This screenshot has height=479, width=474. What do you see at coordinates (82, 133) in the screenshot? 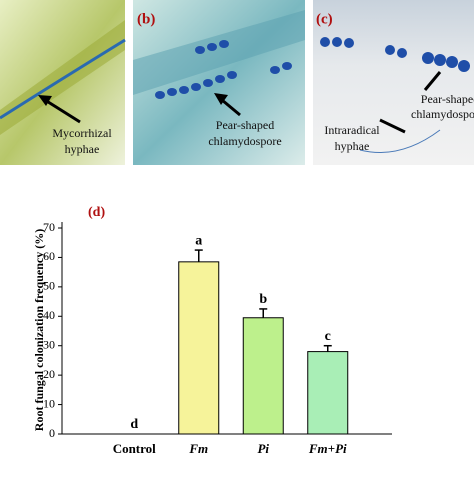
I see `annotation: Mycorrhizal` at bounding box center [82, 133].